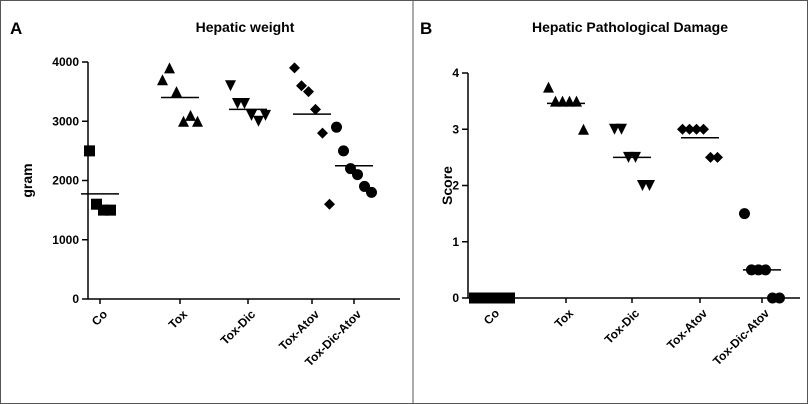 Image resolution: width=808 pixels, height=404 pixels. I want to click on y-tick-label: 4000, so click(65, 62).